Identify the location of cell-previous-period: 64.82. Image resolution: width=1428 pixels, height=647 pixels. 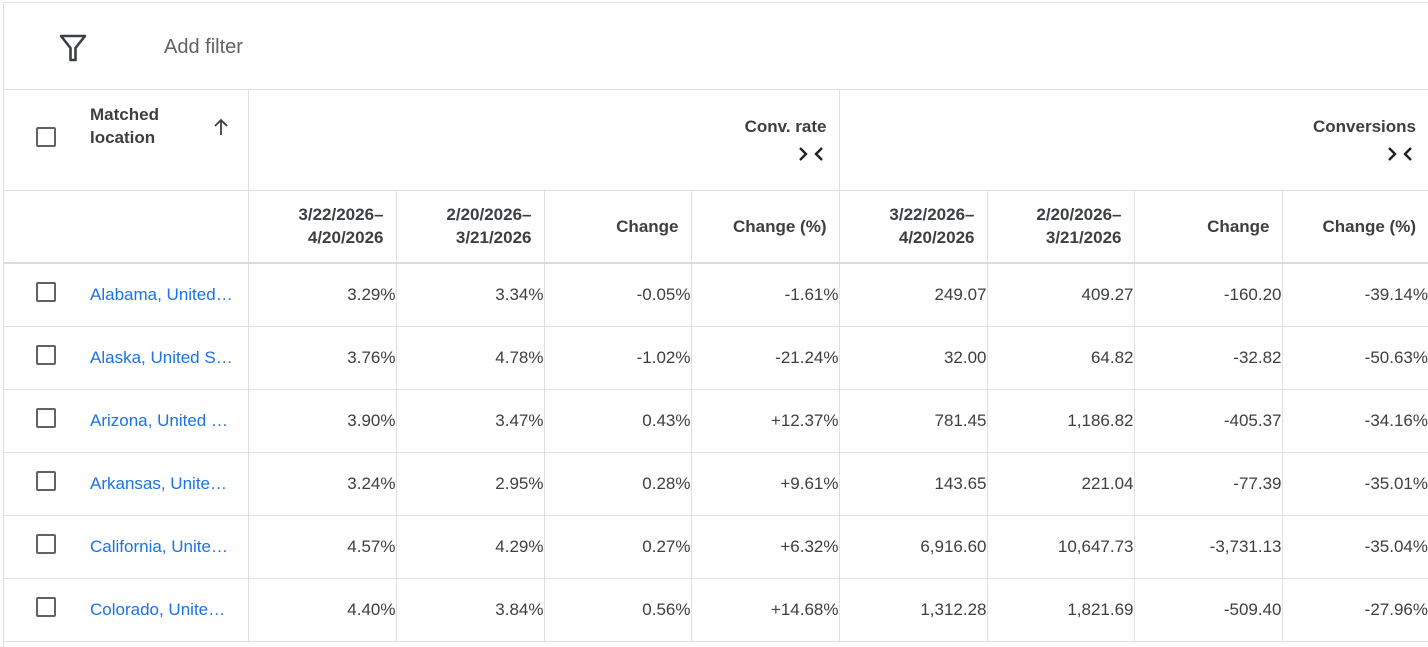
(1061, 358).